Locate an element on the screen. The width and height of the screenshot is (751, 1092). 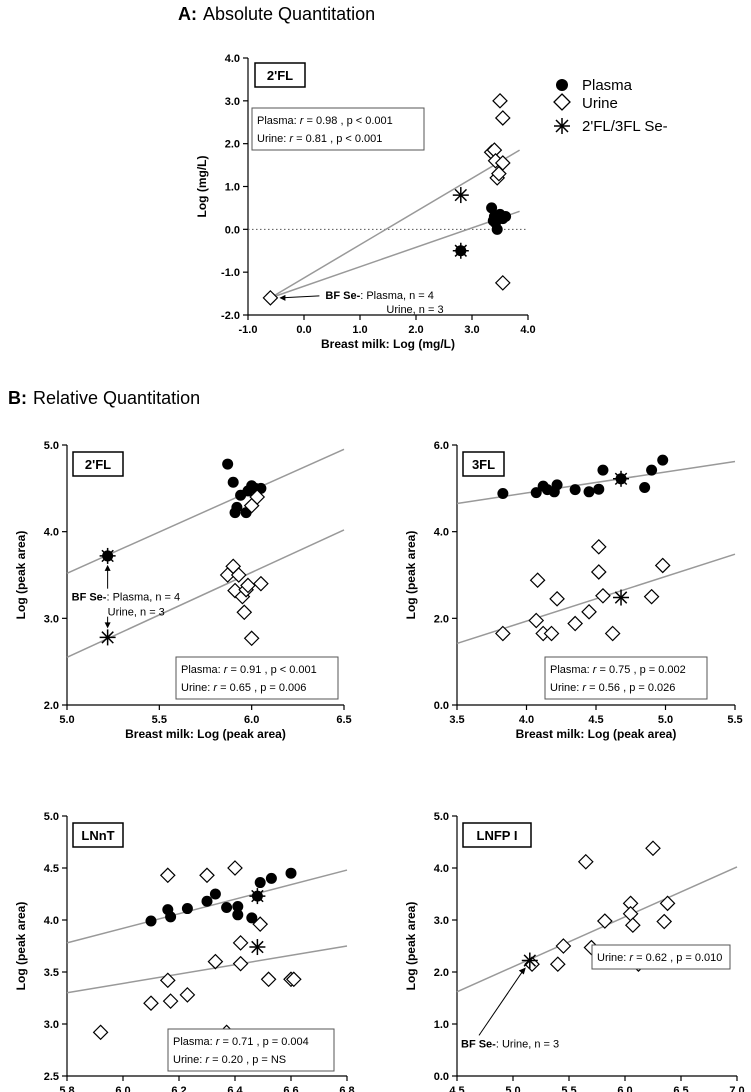
stat-values: = 0.56 , p = 0.026 is located at coordinates (630, 688).